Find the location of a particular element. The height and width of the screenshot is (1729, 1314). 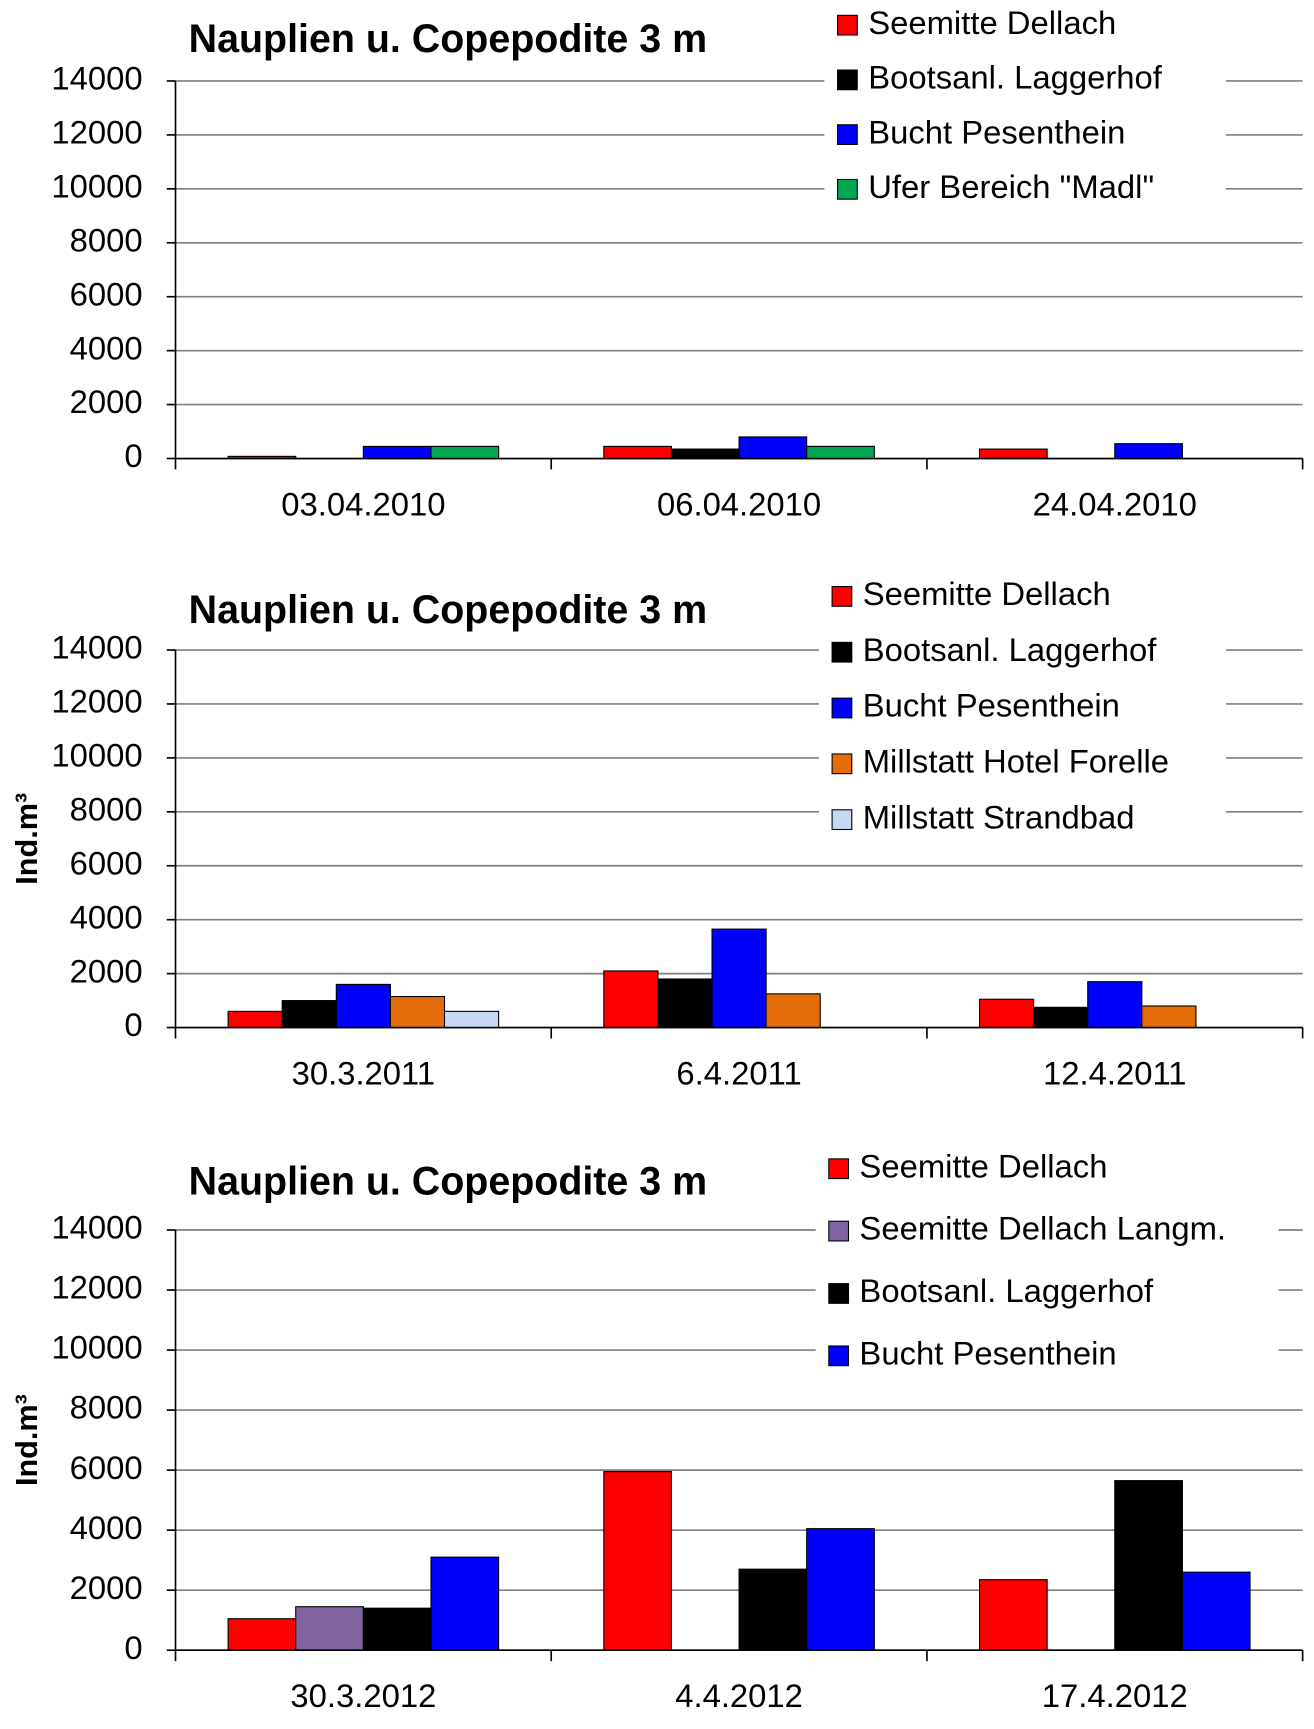

x-tick-label: 17.4.2012 is located at coordinates (1115, 1695).